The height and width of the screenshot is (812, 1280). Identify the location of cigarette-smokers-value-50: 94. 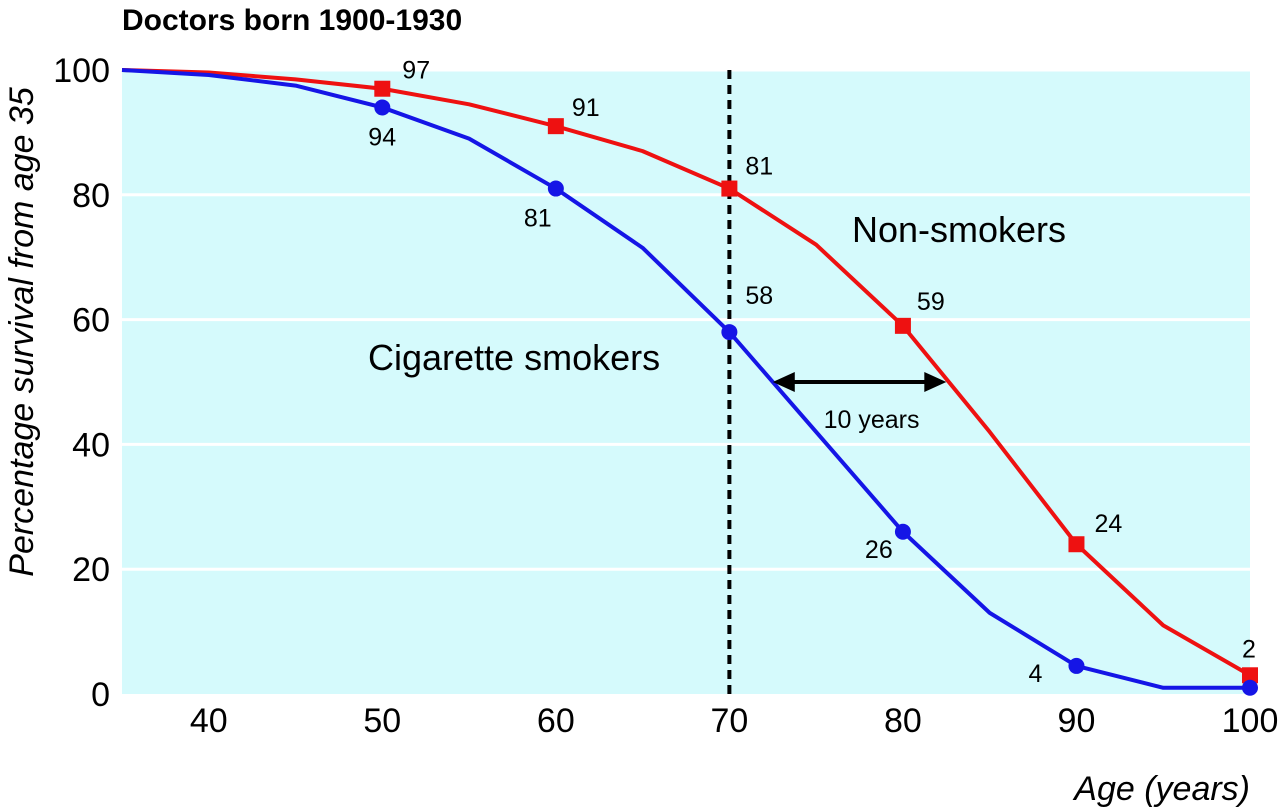
(382, 137).